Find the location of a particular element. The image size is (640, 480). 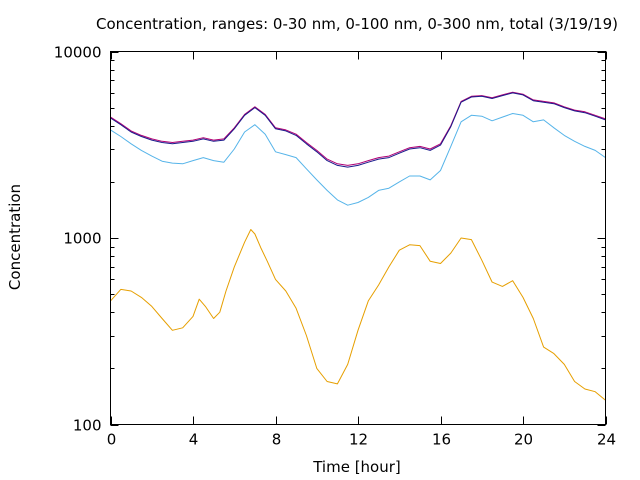

y-tick-label: 10000 is located at coordinates (78, 53).